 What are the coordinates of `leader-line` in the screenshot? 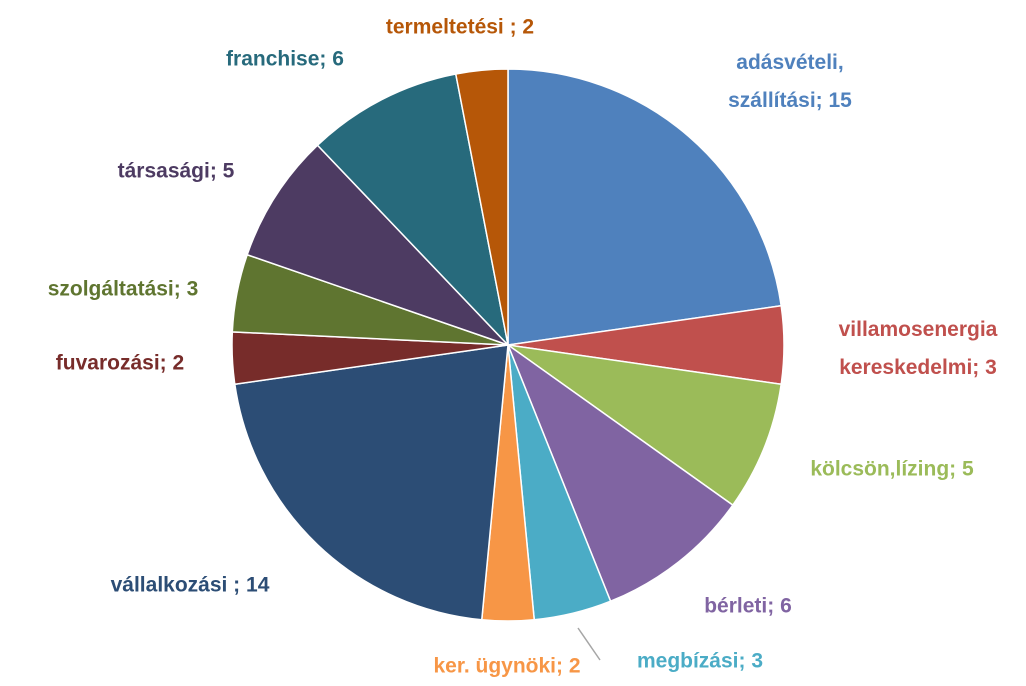 It's located at (589, 644).